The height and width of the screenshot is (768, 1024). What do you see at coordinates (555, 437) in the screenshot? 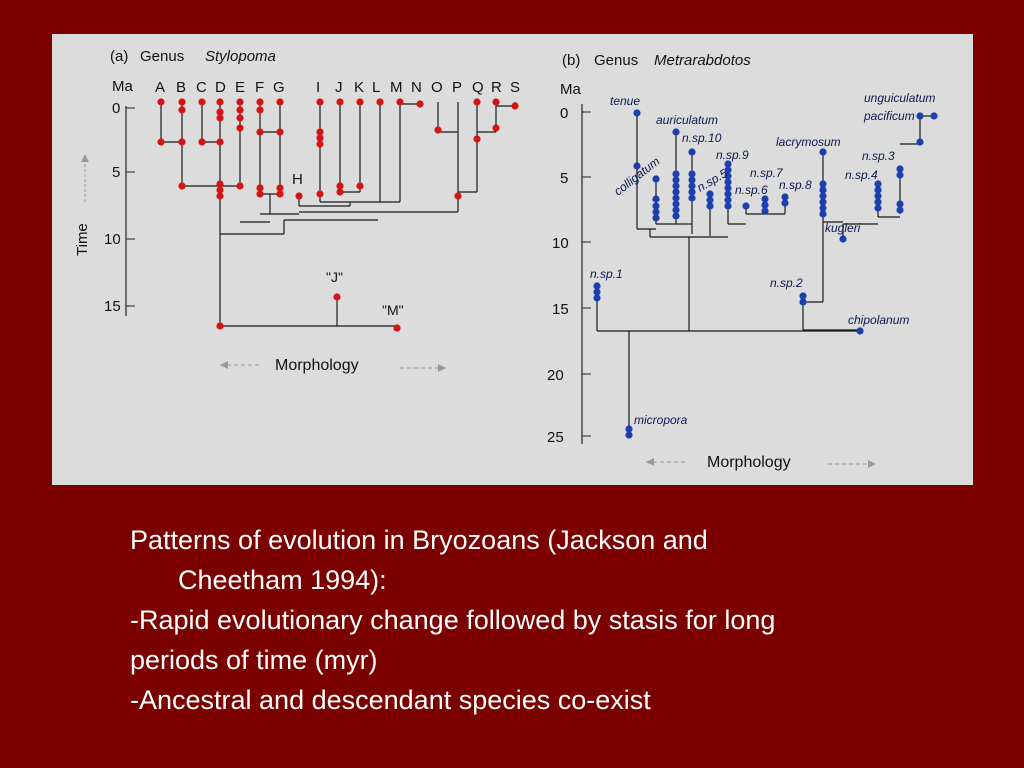
I see `panel-b-tick-25: 25` at bounding box center [555, 437].